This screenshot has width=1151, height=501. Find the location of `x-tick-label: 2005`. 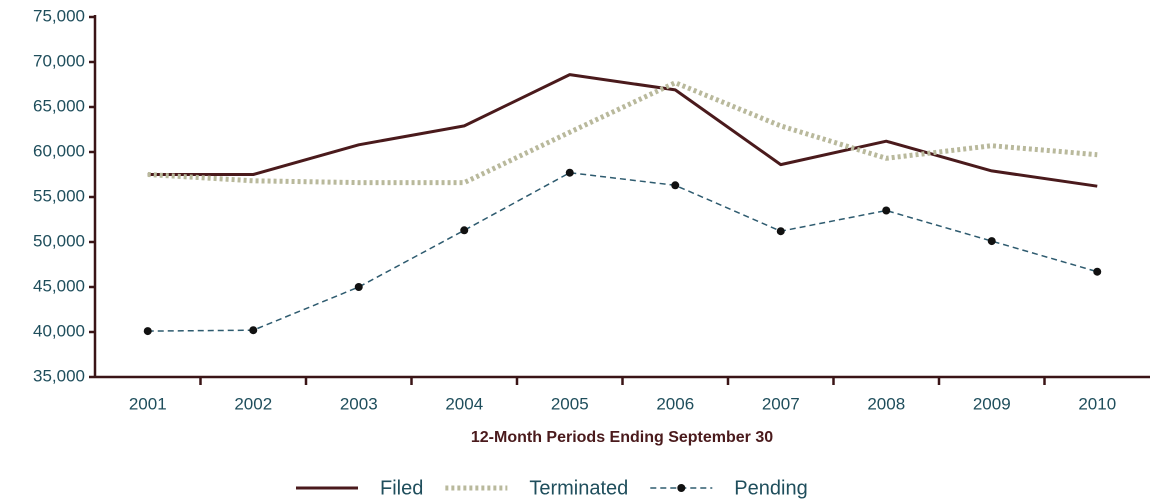

x-tick-label: 2005 is located at coordinates (570, 403).